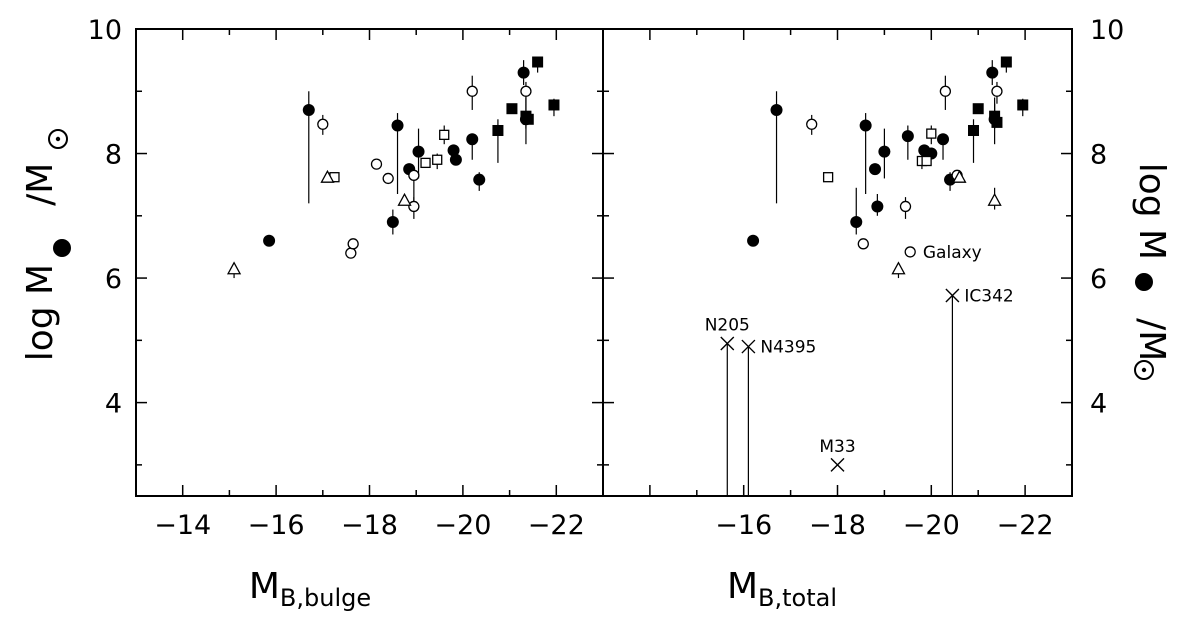 The image size is (1196, 618). Describe the element at coordinates (62, 248) in the screenshot. I see `bh-filled-circle-symbol` at that location.